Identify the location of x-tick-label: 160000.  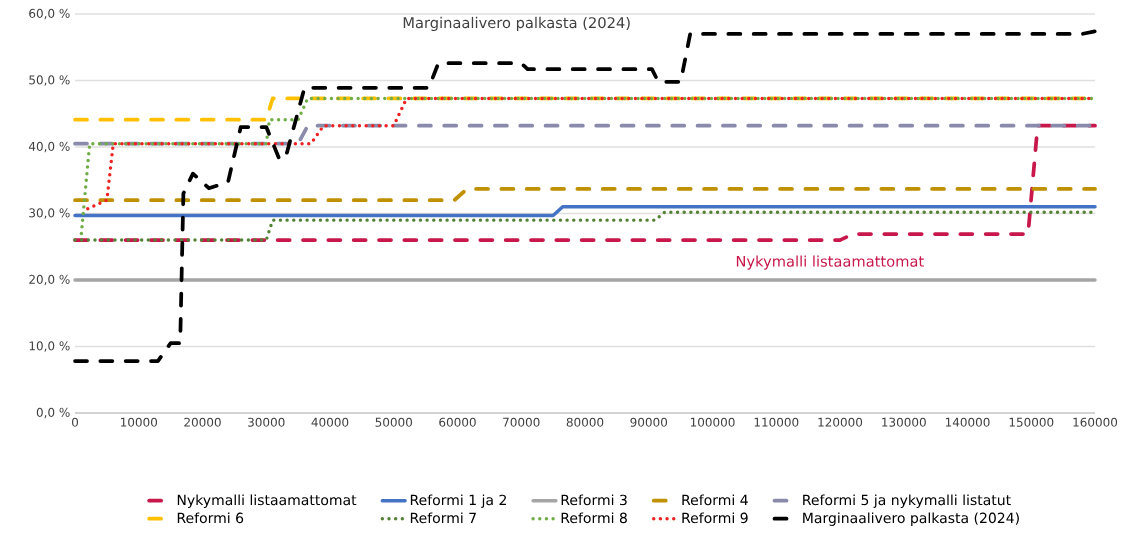
(1095, 422).